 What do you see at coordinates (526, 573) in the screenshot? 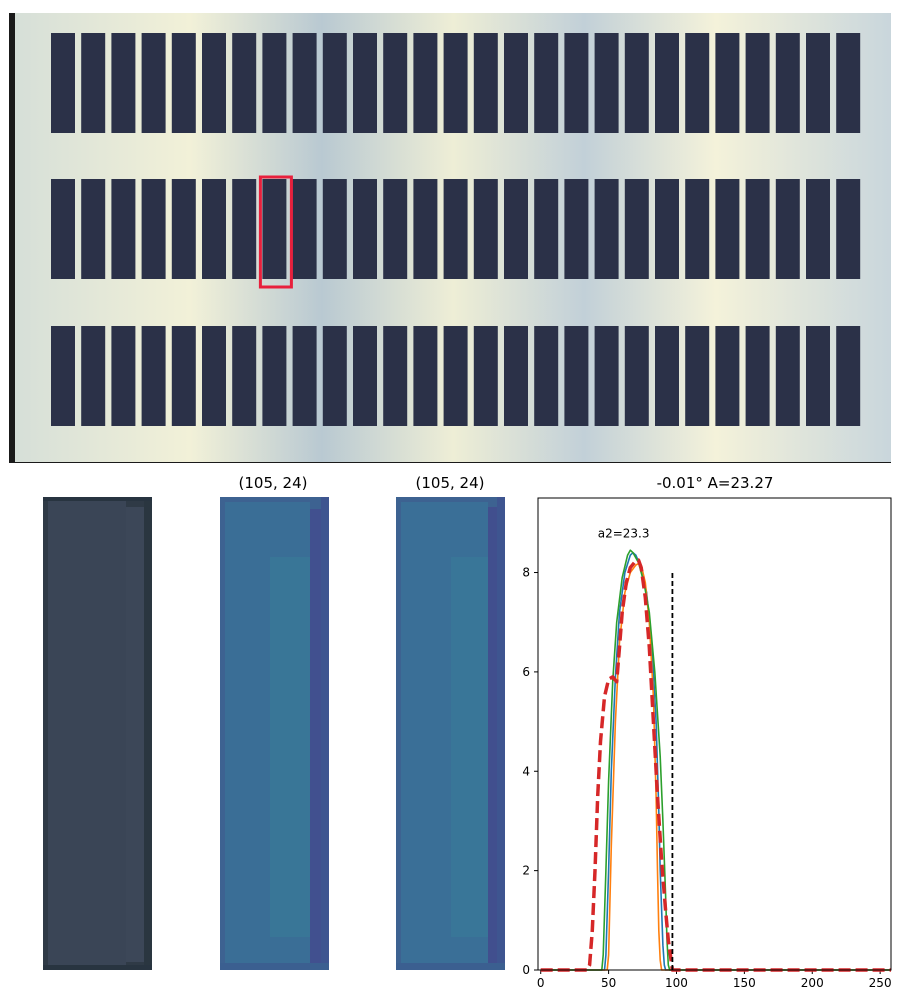
I see `y-tick-label: 8` at bounding box center [526, 573].